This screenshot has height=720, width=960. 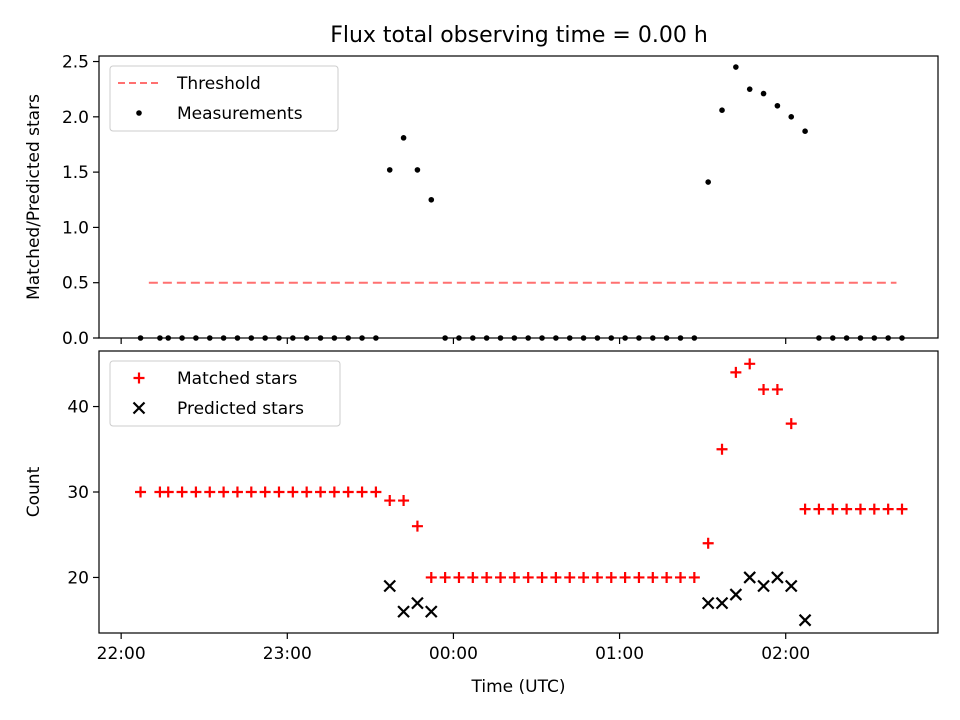 What do you see at coordinates (518, 687) in the screenshot?
I see `x-axis-label: Time (UTC)` at bounding box center [518, 687].